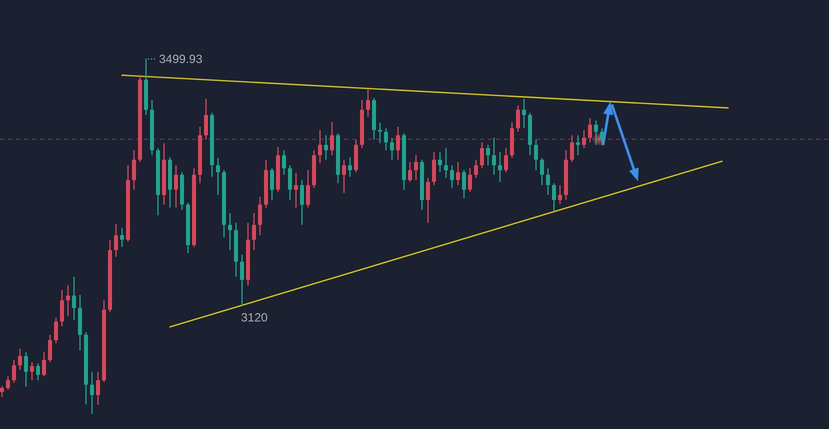  Describe the element at coordinates (254, 317) in the screenshot. I see `annotation: 3120` at that location.